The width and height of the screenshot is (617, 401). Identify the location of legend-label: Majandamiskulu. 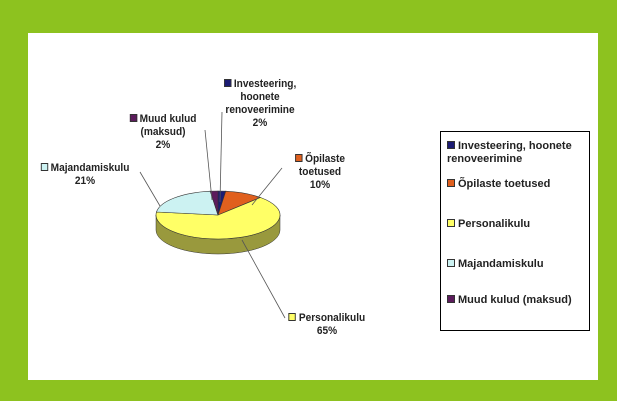
(501, 264).